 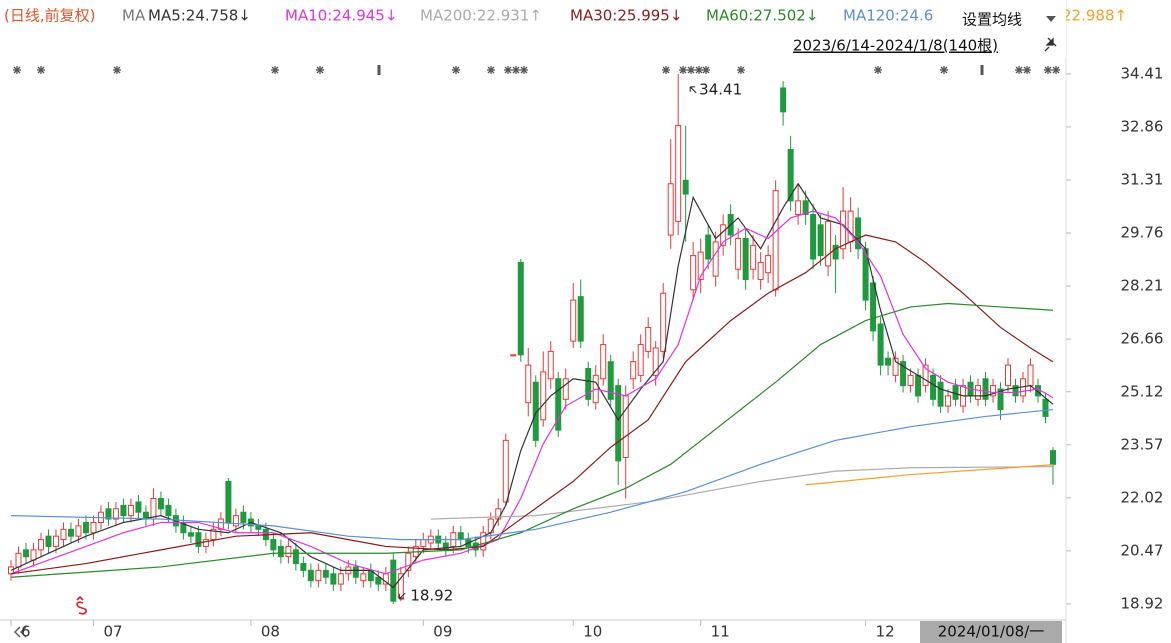 What do you see at coordinates (442, 632) in the screenshot?
I see `x-tick-label: 09` at bounding box center [442, 632].